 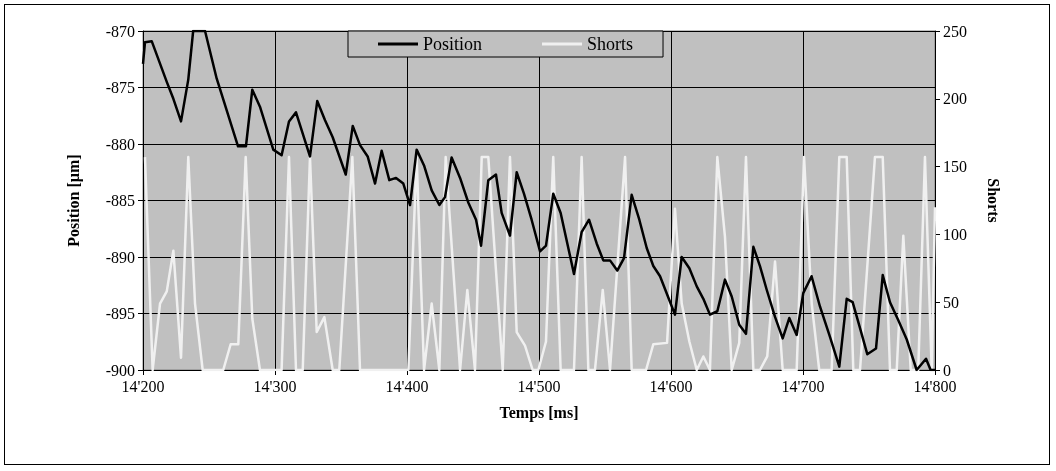 What do you see at coordinates (143, 386) in the screenshot?
I see `x-tick-label: 14'200` at bounding box center [143, 386].